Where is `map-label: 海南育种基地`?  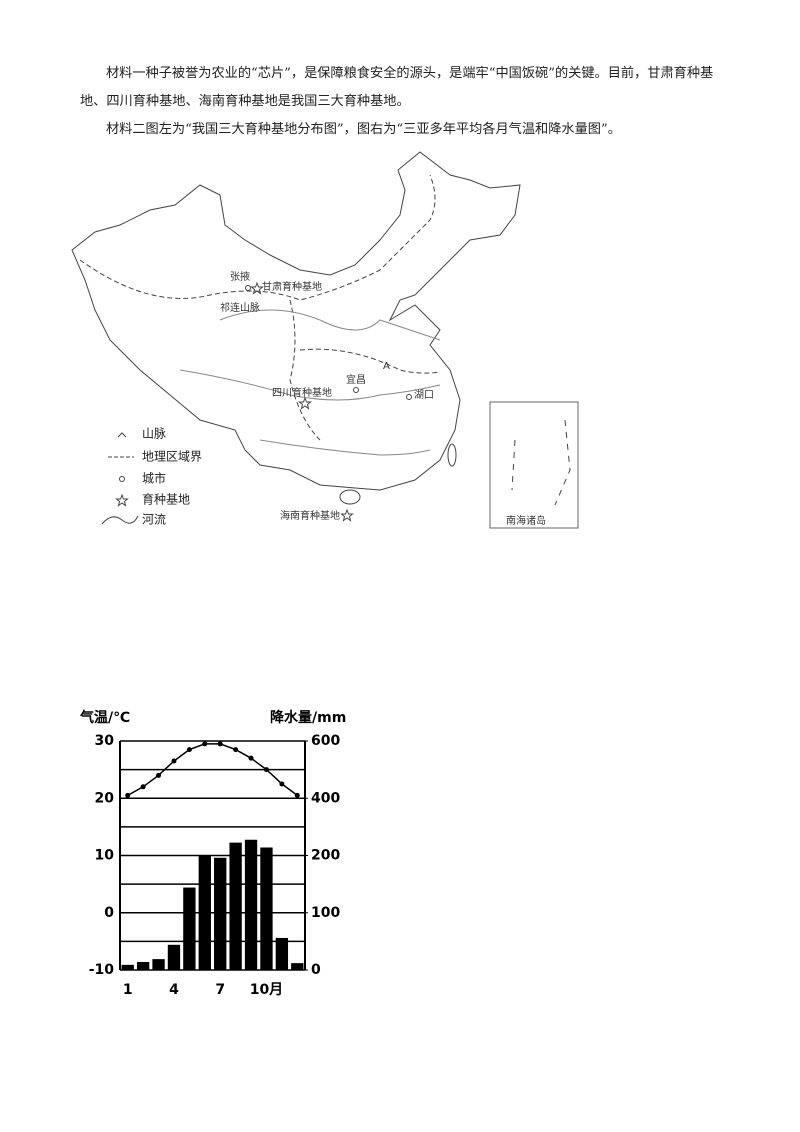
map-label: 海南育种基地 is located at coordinates (310, 515).